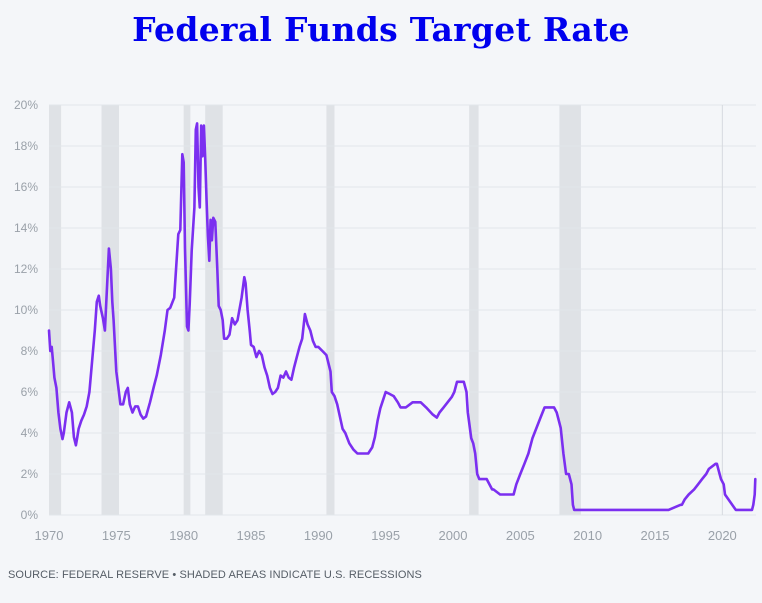 The height and width of the screenshot is (603, 762). Describe the element at coordinates (30, 351) in the screenshot. I see `y-tick-label: 8%` at that location.